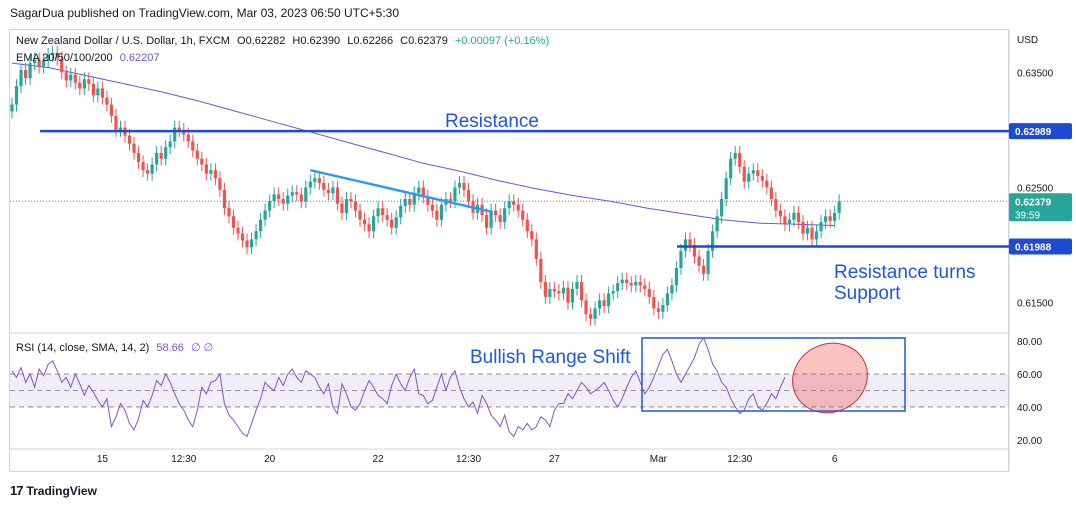 This screenshot has width=1076, height=508. Describe the element at coordinates (1029, 441) in the screenshot. I see `rsi-tick-label: 20.00` at that location.